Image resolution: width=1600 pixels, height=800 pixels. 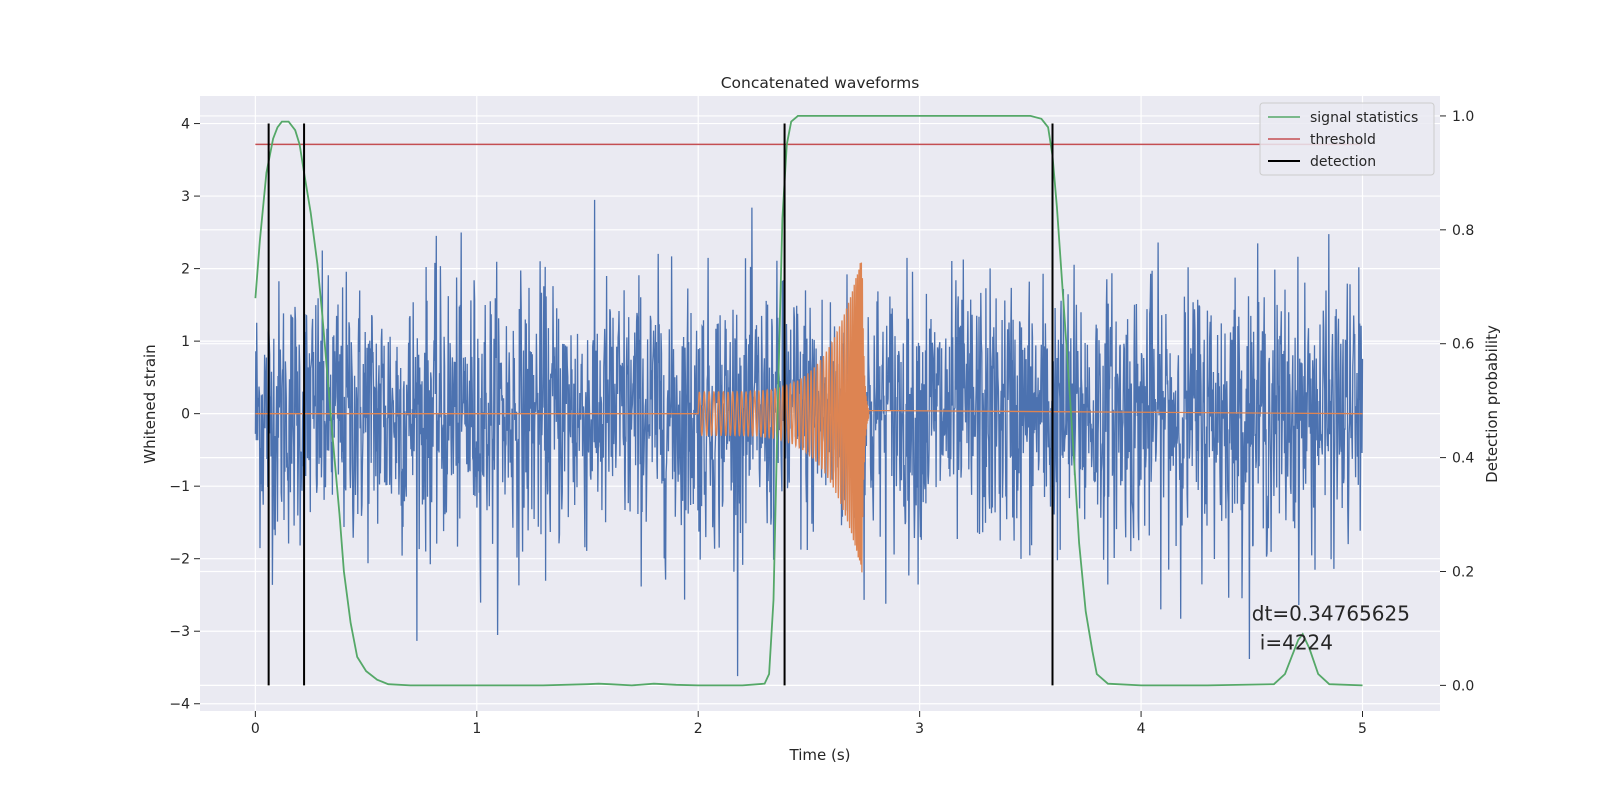 What do you see at coordinates (1463, 231) in the screenshot?
I see `y2-tick-label: 0.8` at bounding box center [1463, 231].